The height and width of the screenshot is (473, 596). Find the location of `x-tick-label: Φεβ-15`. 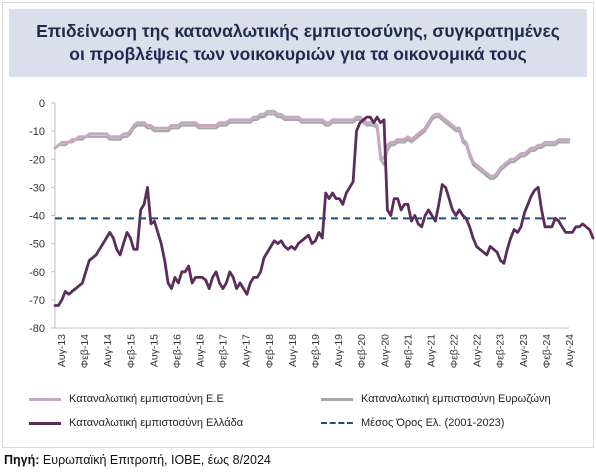

x-tick-label: Φεβ-15 is located at coordinates (131, 351).